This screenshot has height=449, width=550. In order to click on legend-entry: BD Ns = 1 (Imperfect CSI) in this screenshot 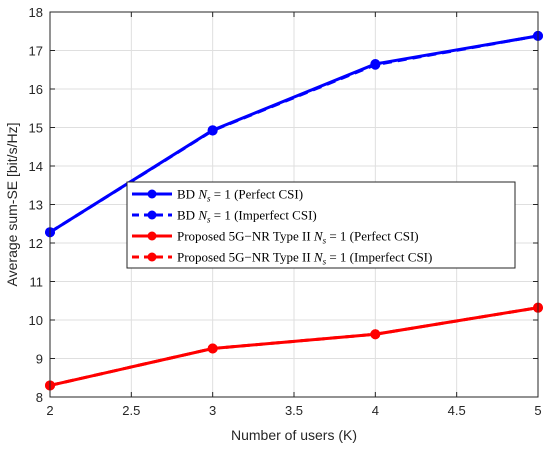, I will do `click(224, 216)`.